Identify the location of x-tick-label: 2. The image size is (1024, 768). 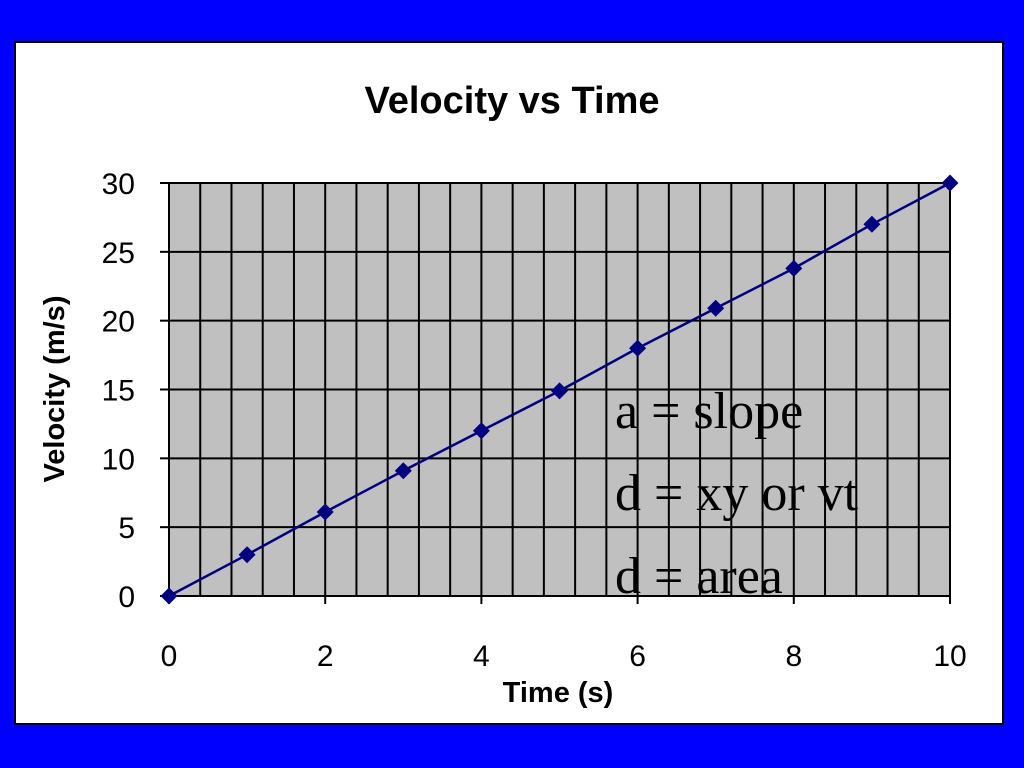
(325, 656).